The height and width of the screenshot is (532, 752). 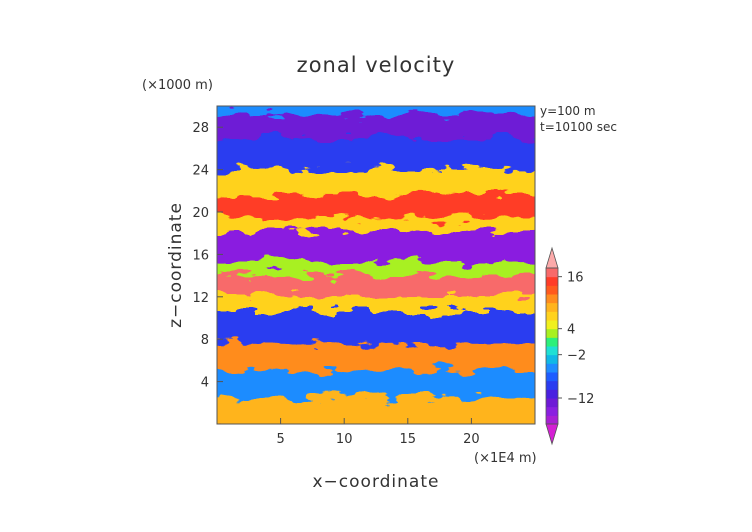 I want to click on x-tick-label: 20, so click(x=471, y=439).